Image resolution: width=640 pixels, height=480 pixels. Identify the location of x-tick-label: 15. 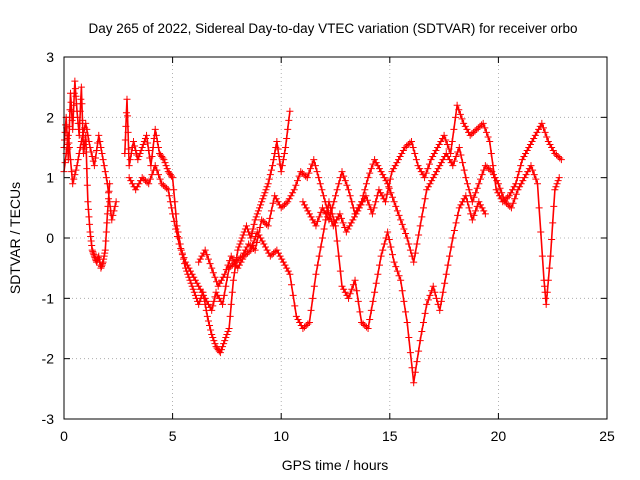
(390, 436).